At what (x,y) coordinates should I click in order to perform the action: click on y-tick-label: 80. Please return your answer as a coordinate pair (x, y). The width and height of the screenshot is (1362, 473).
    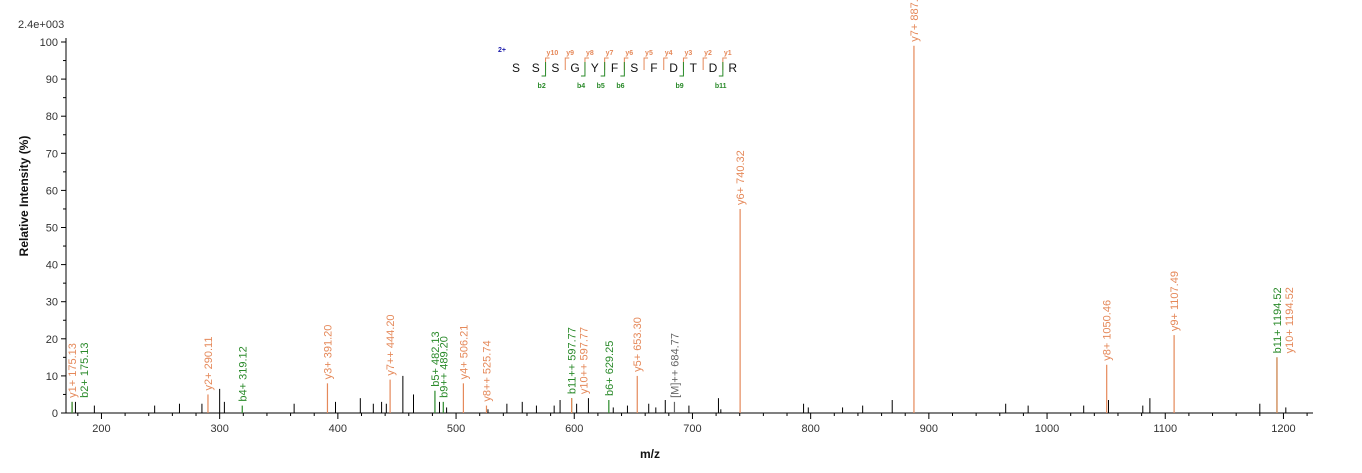
    Looking at the image, I should click on (52, 117).